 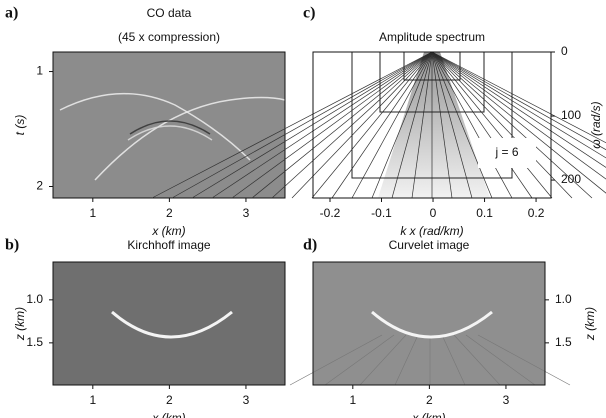 I want to click on energy, so click(x=434, y=125).